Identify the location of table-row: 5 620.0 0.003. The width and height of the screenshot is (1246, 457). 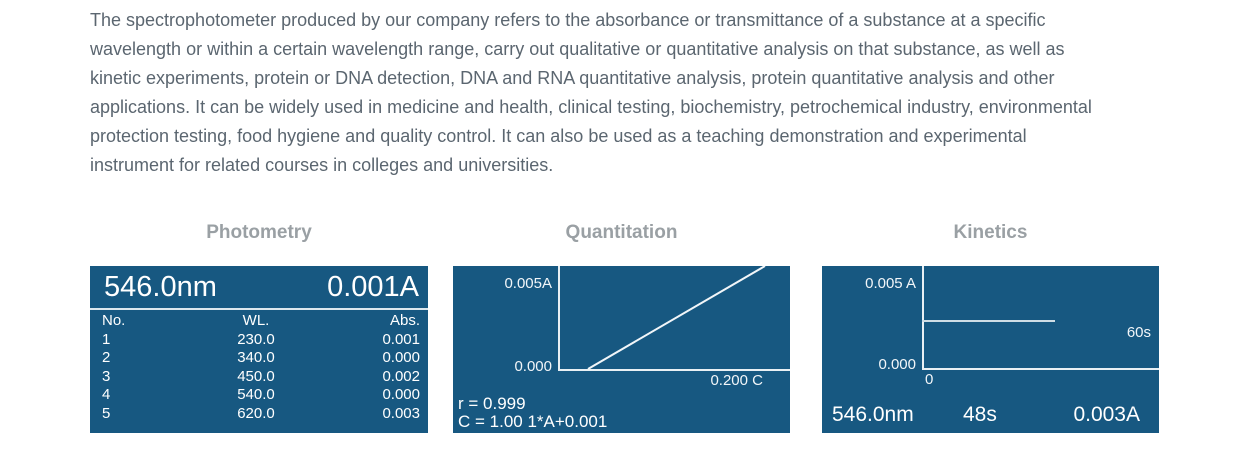
(259, 414).